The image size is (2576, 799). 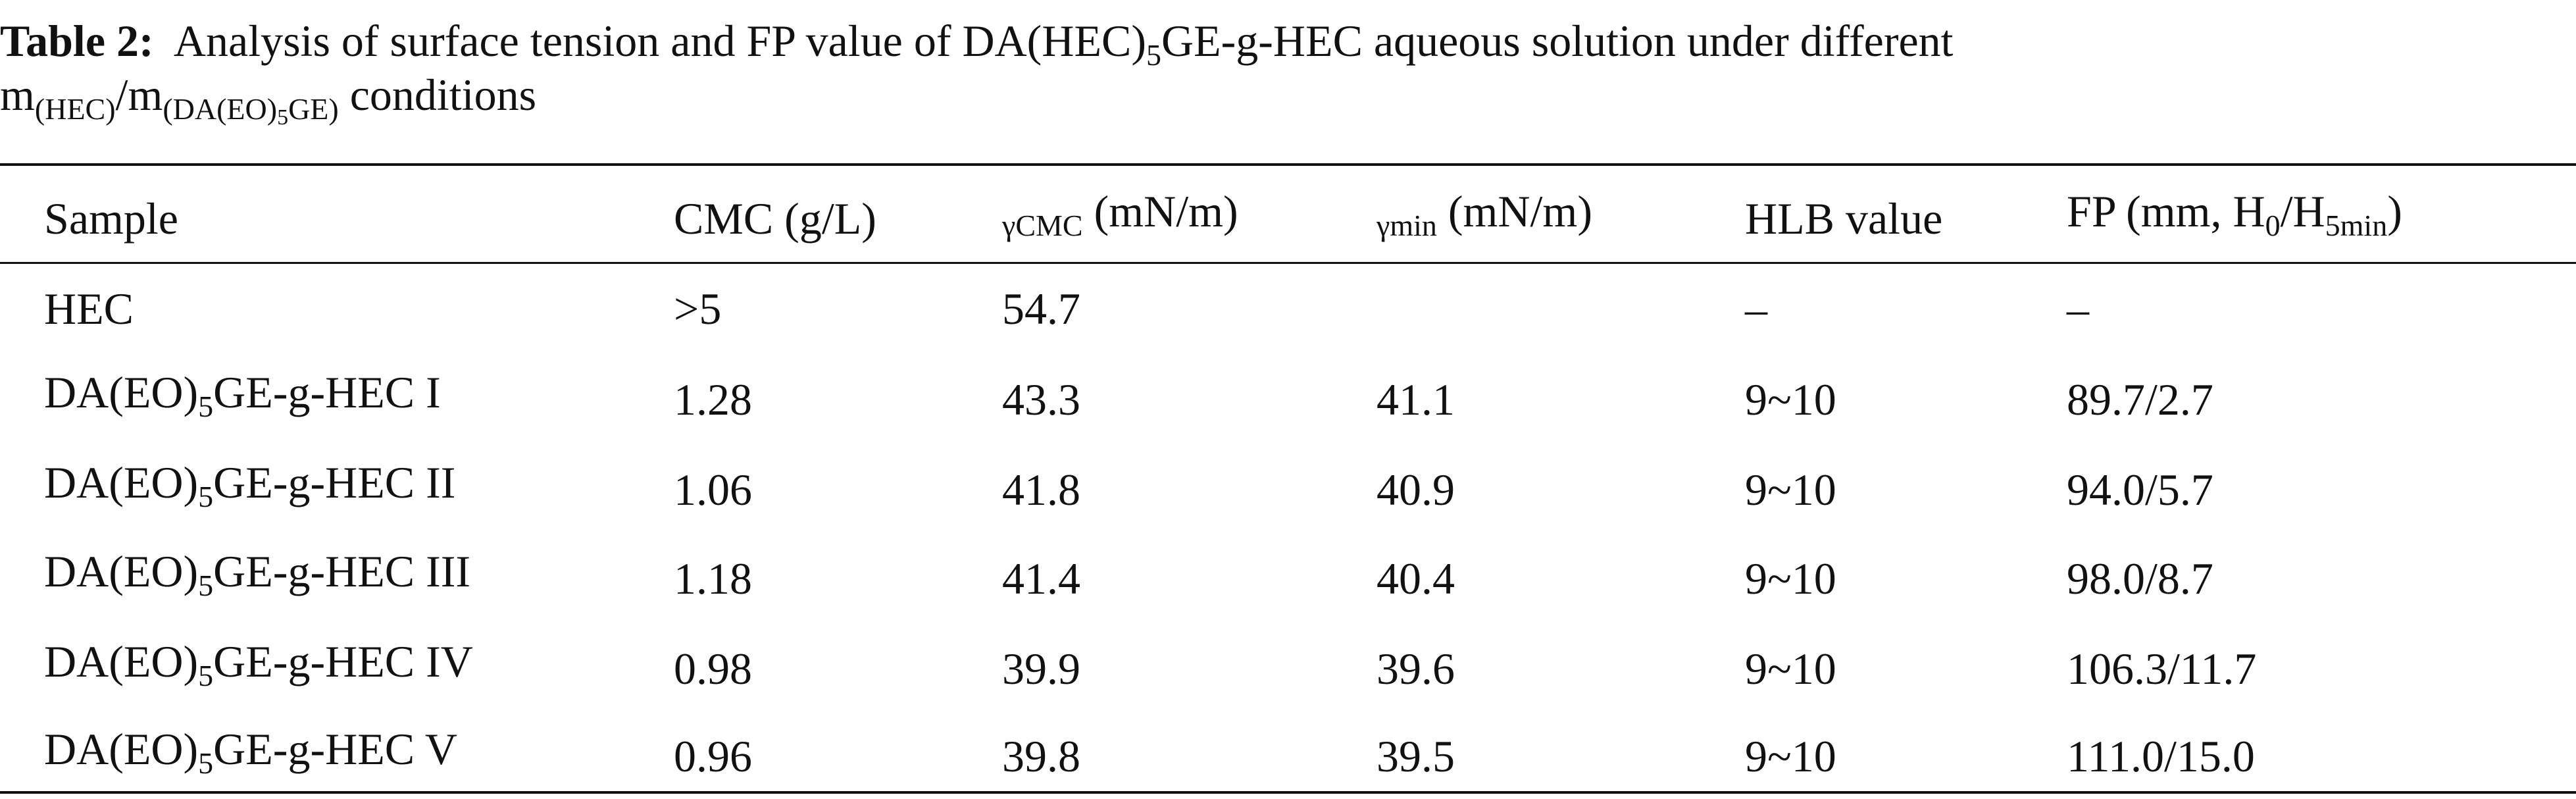 I want to click on table-cell: DA(EO)5GE-g-HEC I, so click(x=243, y=399).